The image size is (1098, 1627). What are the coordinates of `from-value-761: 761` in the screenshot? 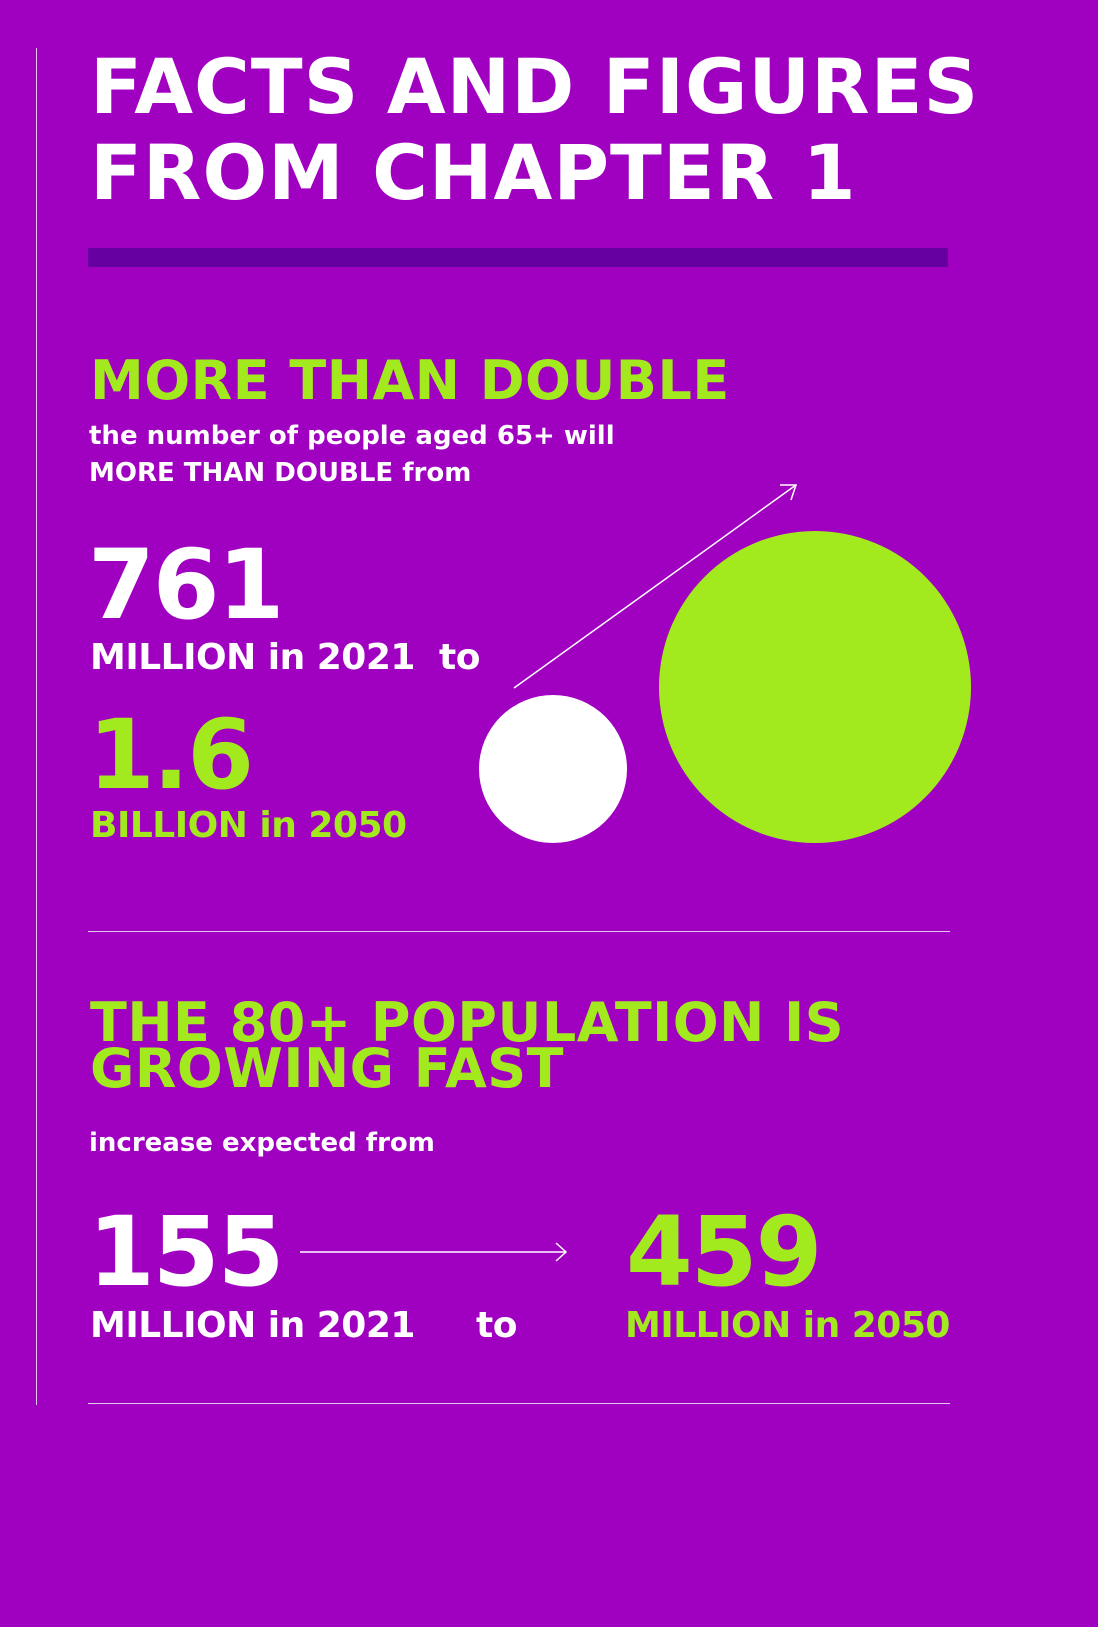 It's located at (186, 585).